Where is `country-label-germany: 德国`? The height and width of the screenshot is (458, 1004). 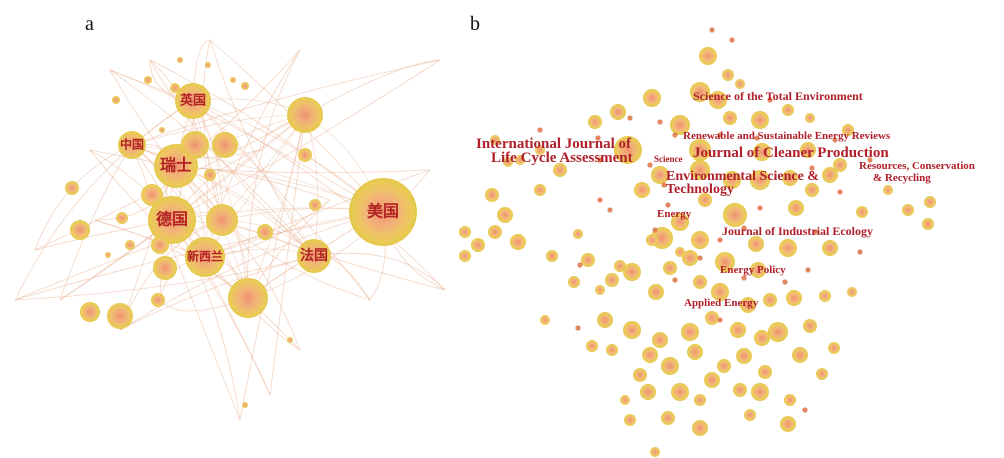
country-label-germany: 德国 is located at coordinates (172, 219).